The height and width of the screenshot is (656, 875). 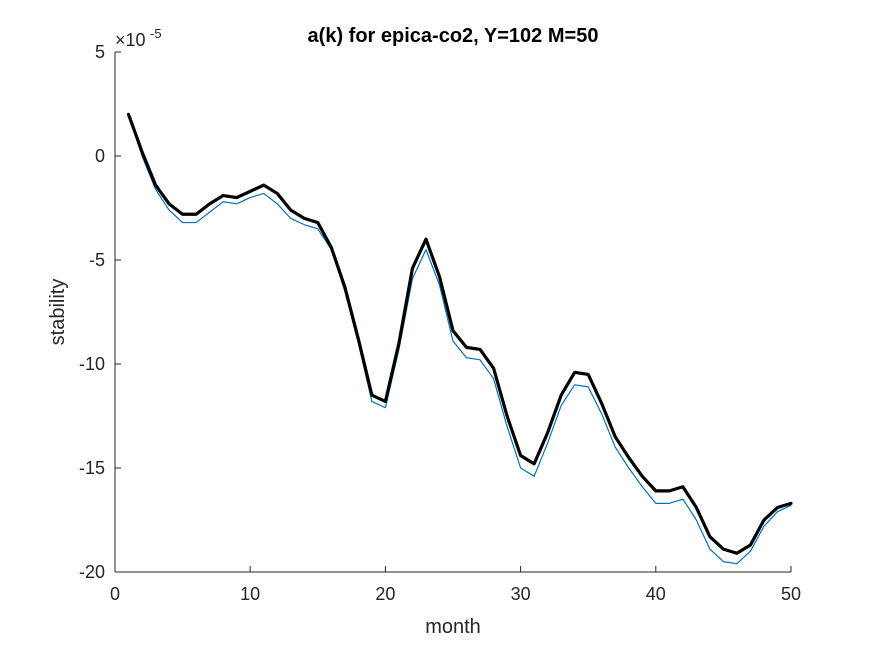 I want to click on y-axis-multiplier-base: ×10, so click(x=130, y=40).